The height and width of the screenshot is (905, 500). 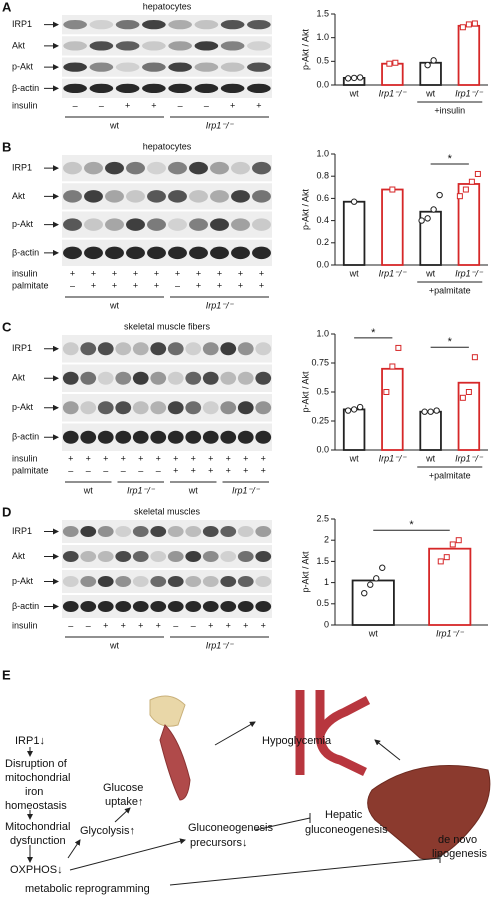 I want to click on genotype-label: wt, so click(x=114, y=125).